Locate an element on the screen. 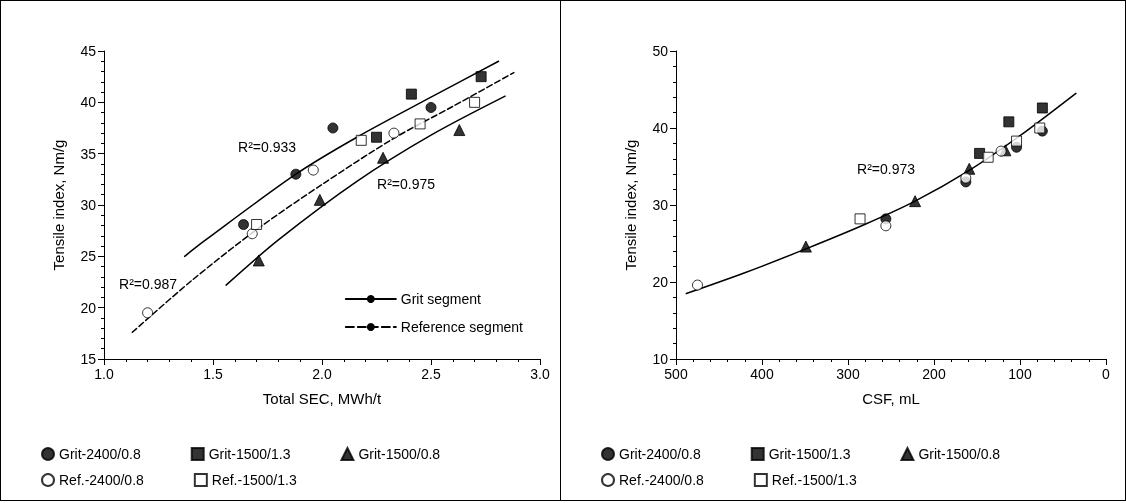  y-tick-label: 35 is located at coordinates (88, 153).